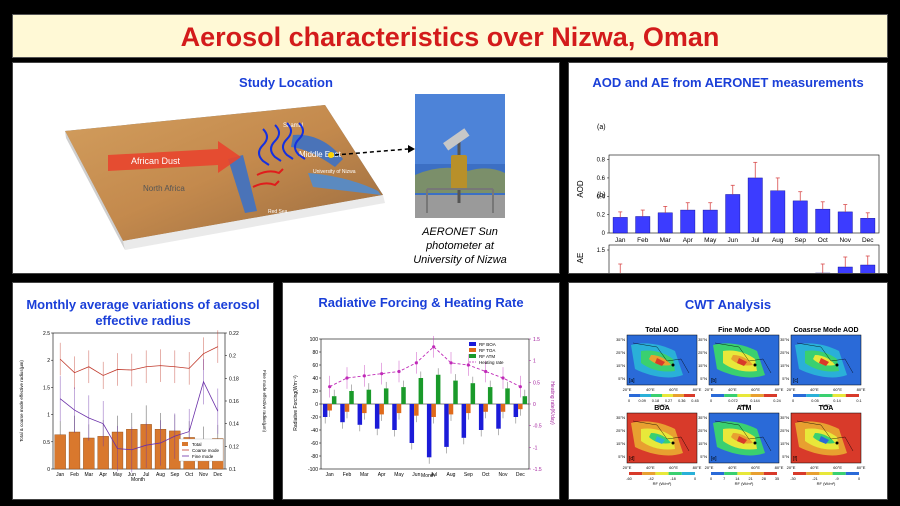 The height and width of the screenshot is (506, 900). I want to click on cwt-colorbar-tick: 0.072, so click(733, 401).